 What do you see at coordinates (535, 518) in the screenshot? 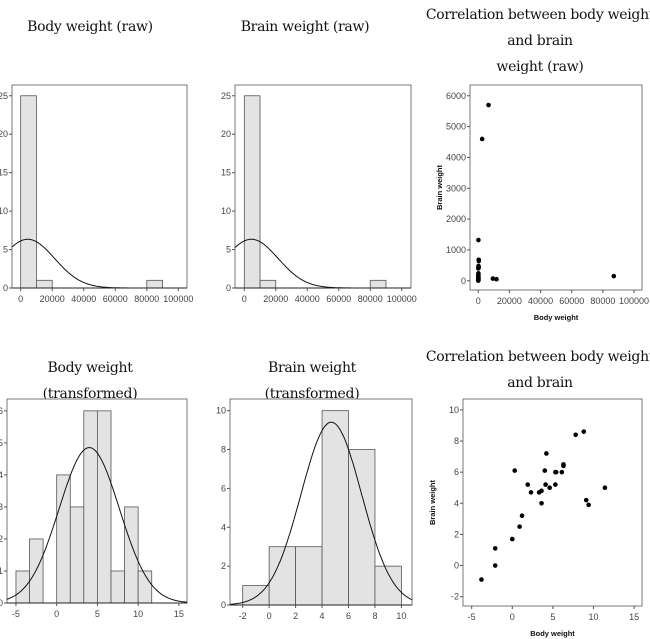
I see `chart-panel-5: -5 0 5 10 15 -2 0 2 4 6 8 10 Body weight Brain weight` at bounding box center [535, 518].